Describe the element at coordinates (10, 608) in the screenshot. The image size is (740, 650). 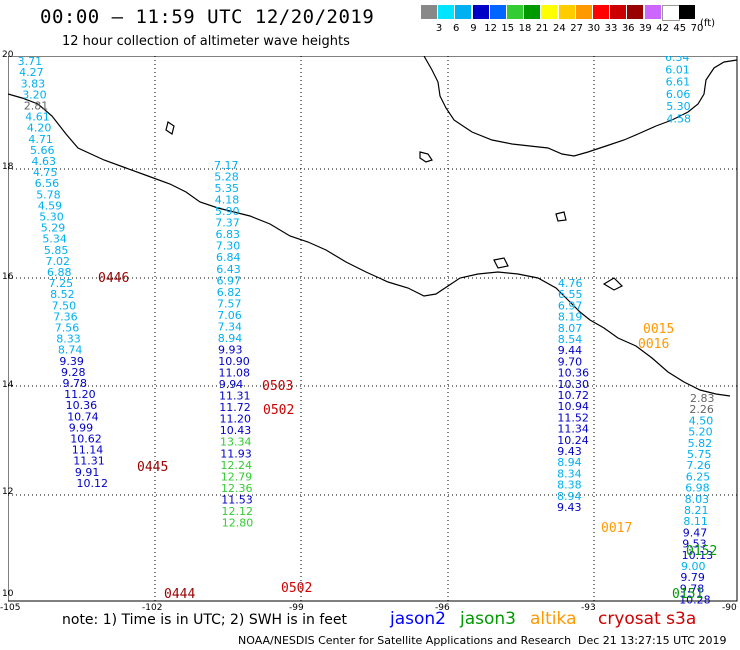
I see `lon-tick-label: -105` at that location.